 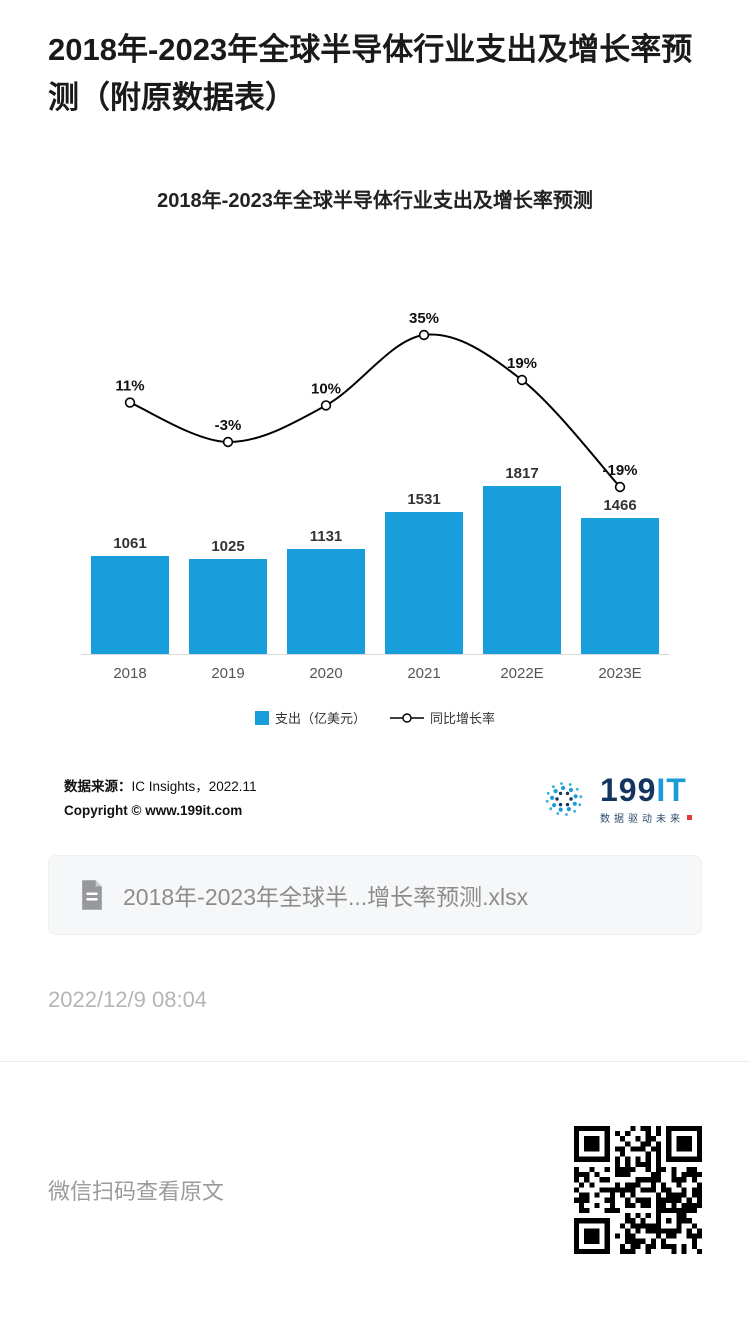 What do you see at coordinates (522, 674) in the screenshot?
I see `x-axis-label-2022E: 2022E` at bounding box center [522, 674].